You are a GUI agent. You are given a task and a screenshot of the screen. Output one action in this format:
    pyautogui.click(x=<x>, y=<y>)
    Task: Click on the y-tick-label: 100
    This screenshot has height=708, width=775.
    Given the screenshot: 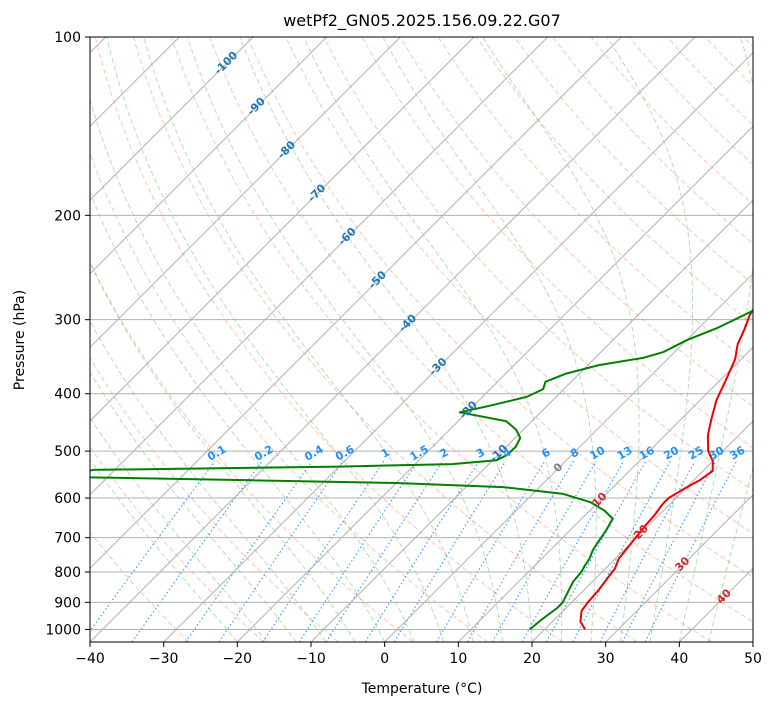 What is the action you would take?
    pyautogui.click(x=67, y=38)
    